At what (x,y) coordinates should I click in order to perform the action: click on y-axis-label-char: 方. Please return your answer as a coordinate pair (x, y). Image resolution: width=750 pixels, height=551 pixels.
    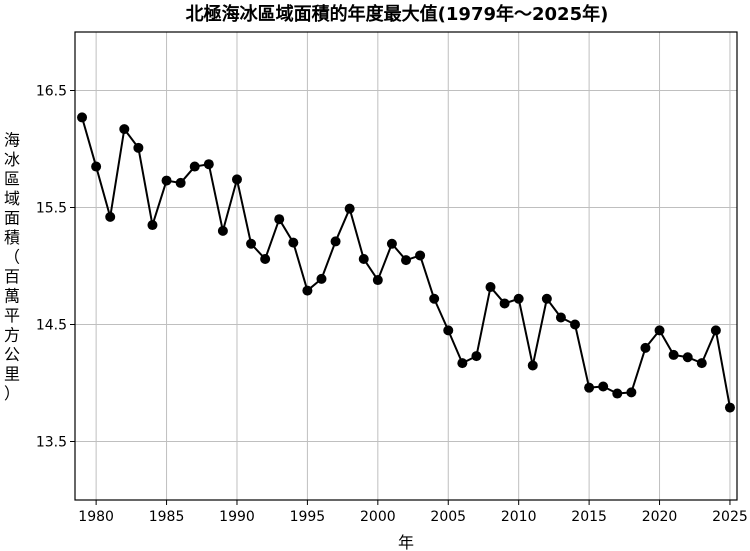
    Looking at the image, I should click on (12, 334).